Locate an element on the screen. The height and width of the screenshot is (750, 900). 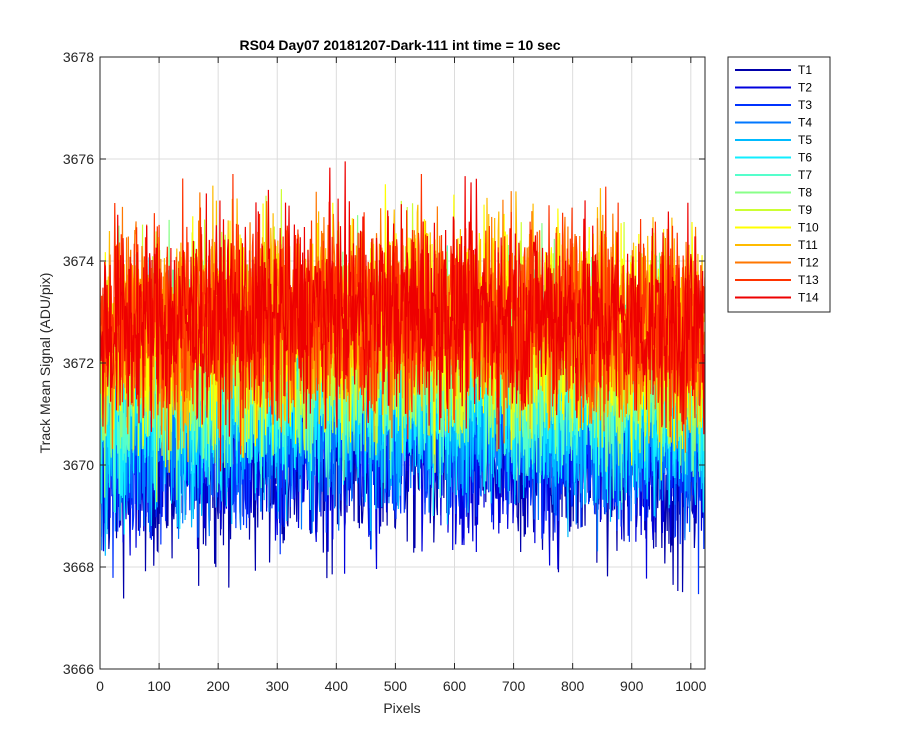
x-axis-label: Pixels is located at coordinates (401, 708).